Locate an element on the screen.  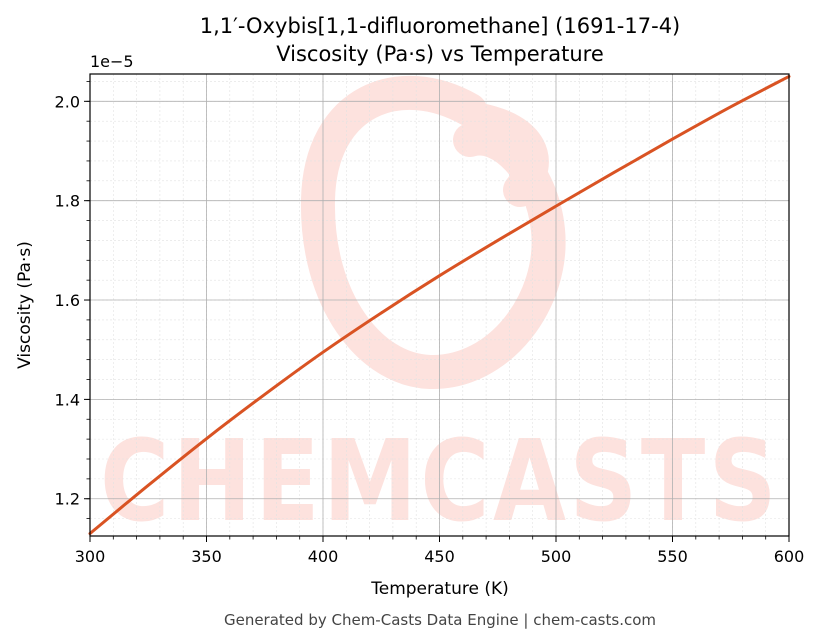
x-tick-label: 600 is located at coordinates (789, 556).